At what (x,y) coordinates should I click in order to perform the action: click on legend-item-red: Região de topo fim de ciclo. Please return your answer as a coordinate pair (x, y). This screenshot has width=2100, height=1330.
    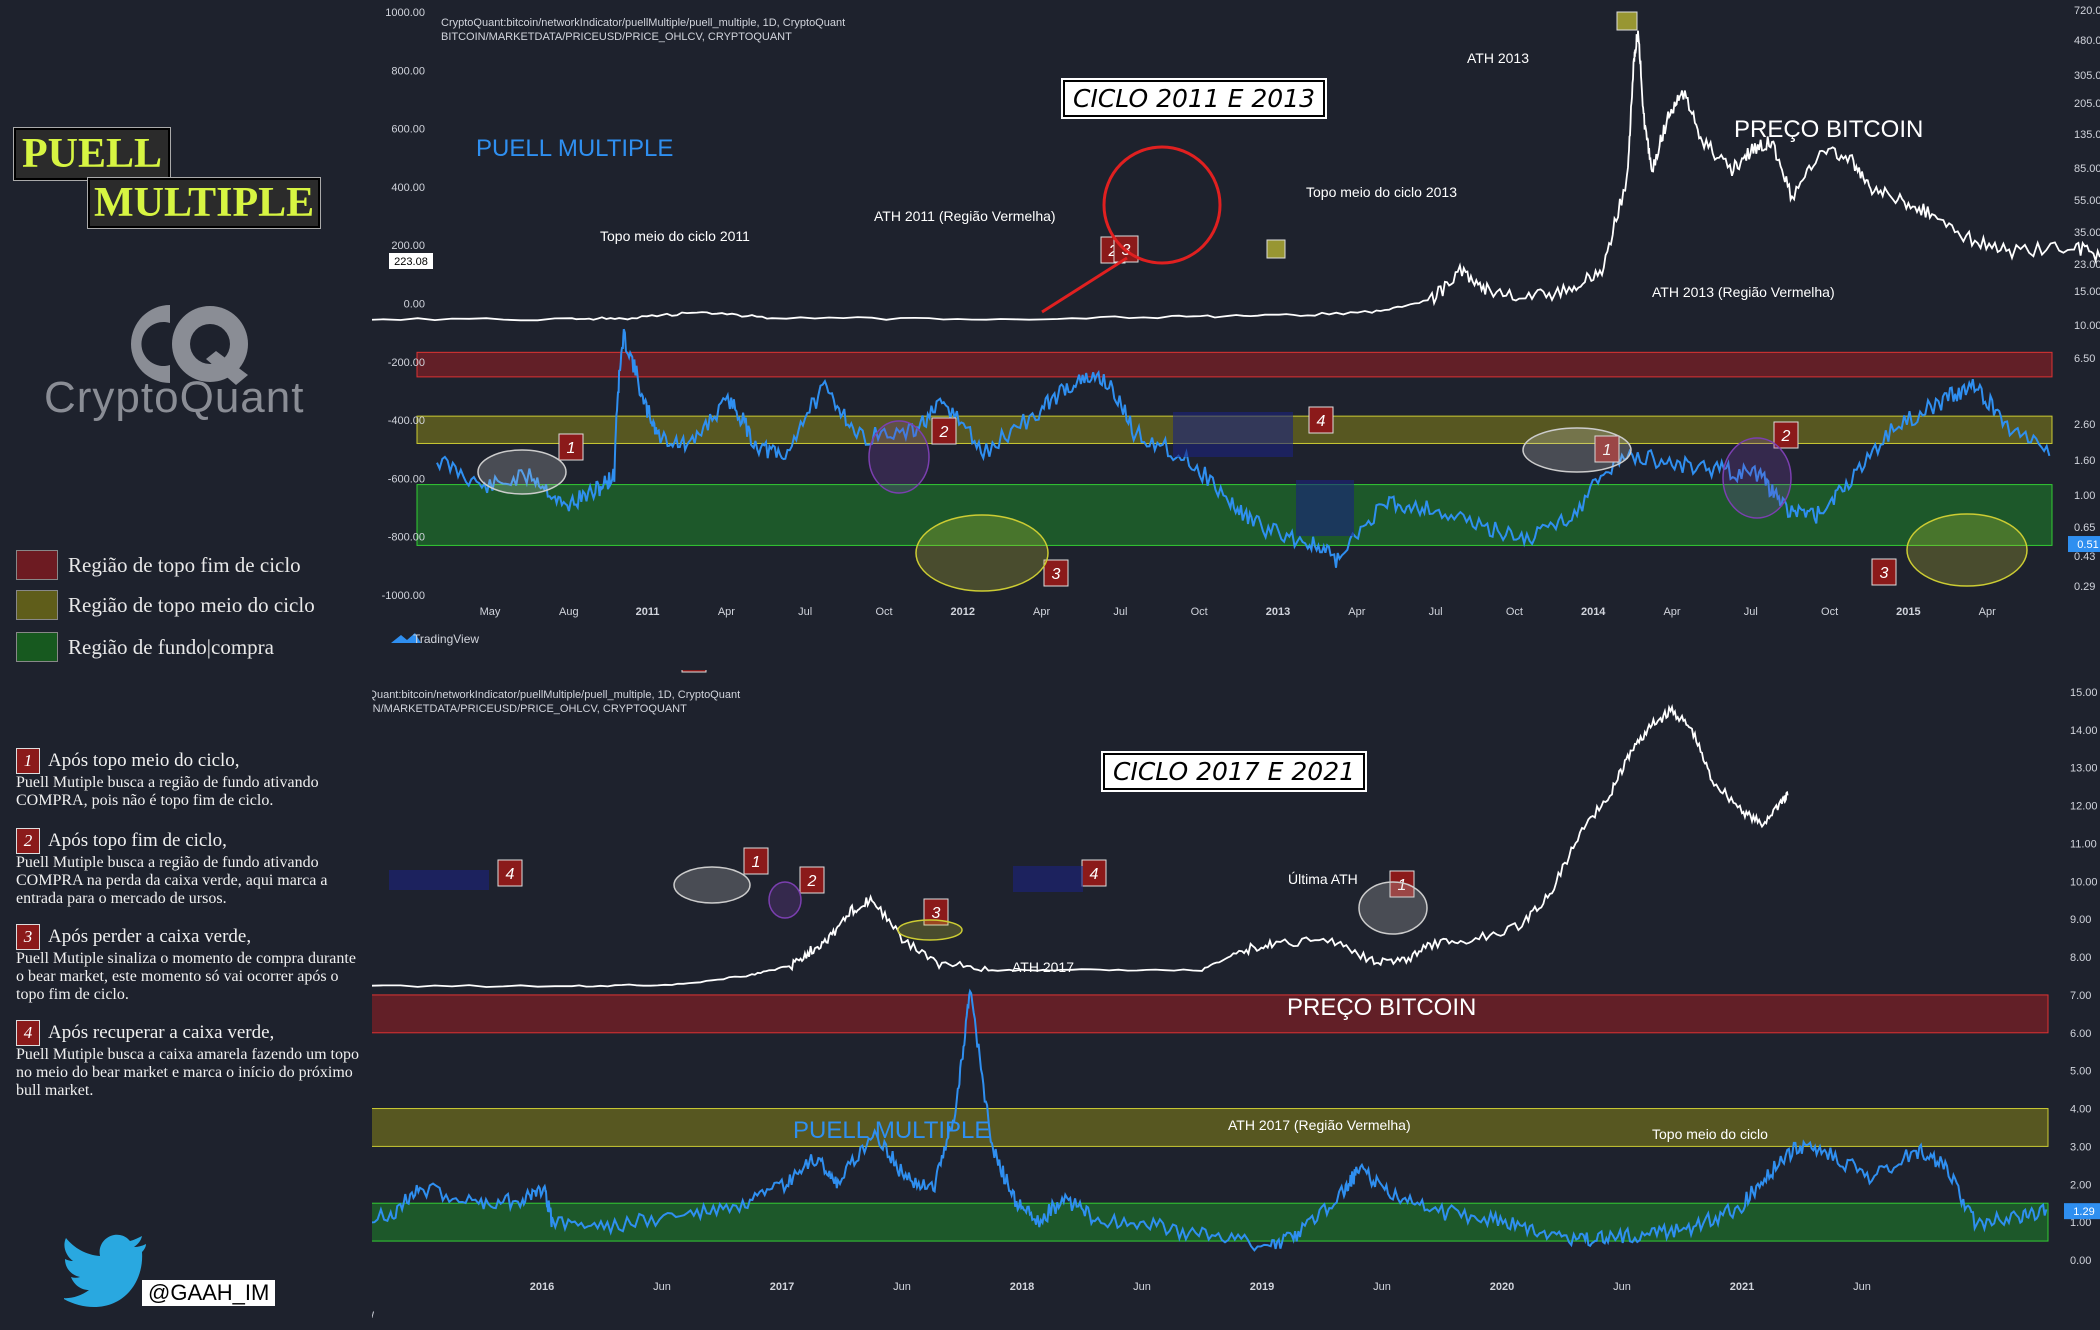
    Looking at the image, I should click on (158, 565).